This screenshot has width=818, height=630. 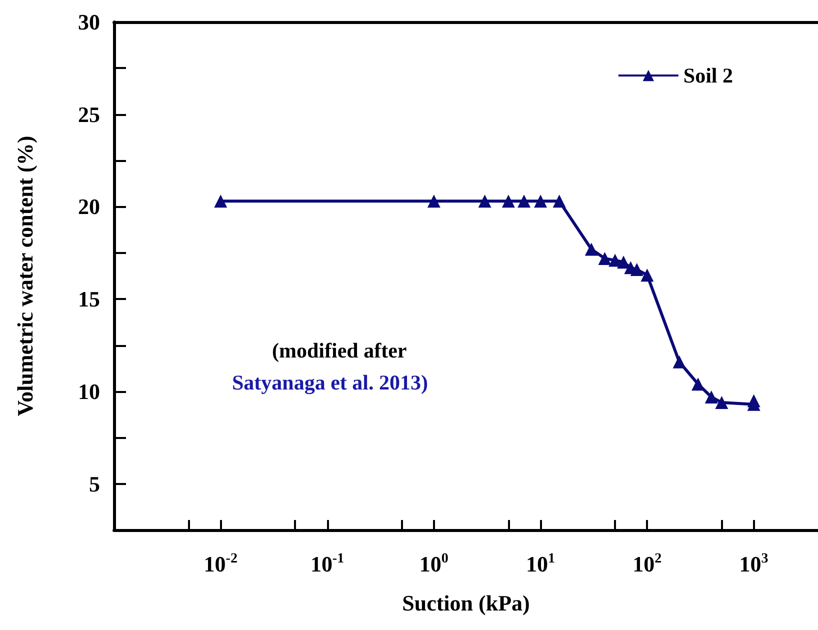 What do you see at coordinates (94, 483) in the screenshot?
I see `y-tick-label: 5` at bounding box center [94, 483].